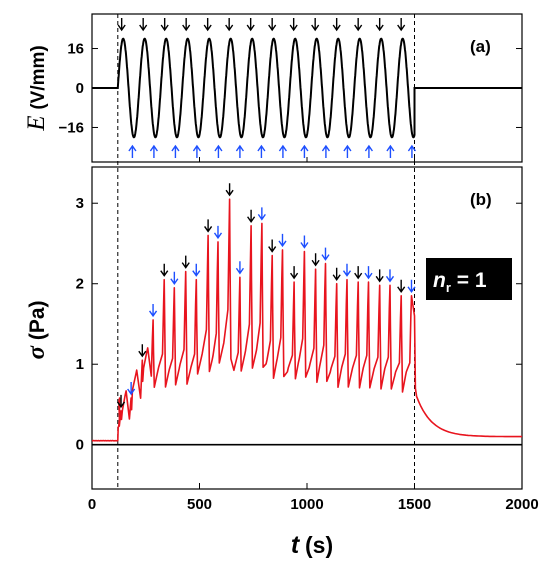 This screenshot has height=568, width=550. Describe the element at coordinates (80, 284) in the screenshot. I see `ytick-label-b-2: 2` at that location.